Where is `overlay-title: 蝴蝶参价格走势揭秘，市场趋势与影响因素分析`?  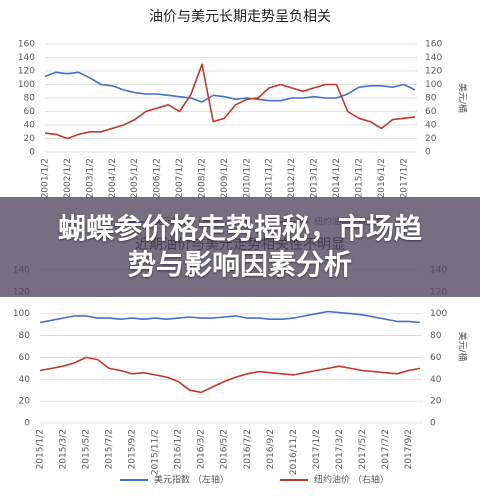 overlay-title: 蝴蝶参价格走势揭秘，市场趋势与影响因素分析 is located at coordinates (239, 246).